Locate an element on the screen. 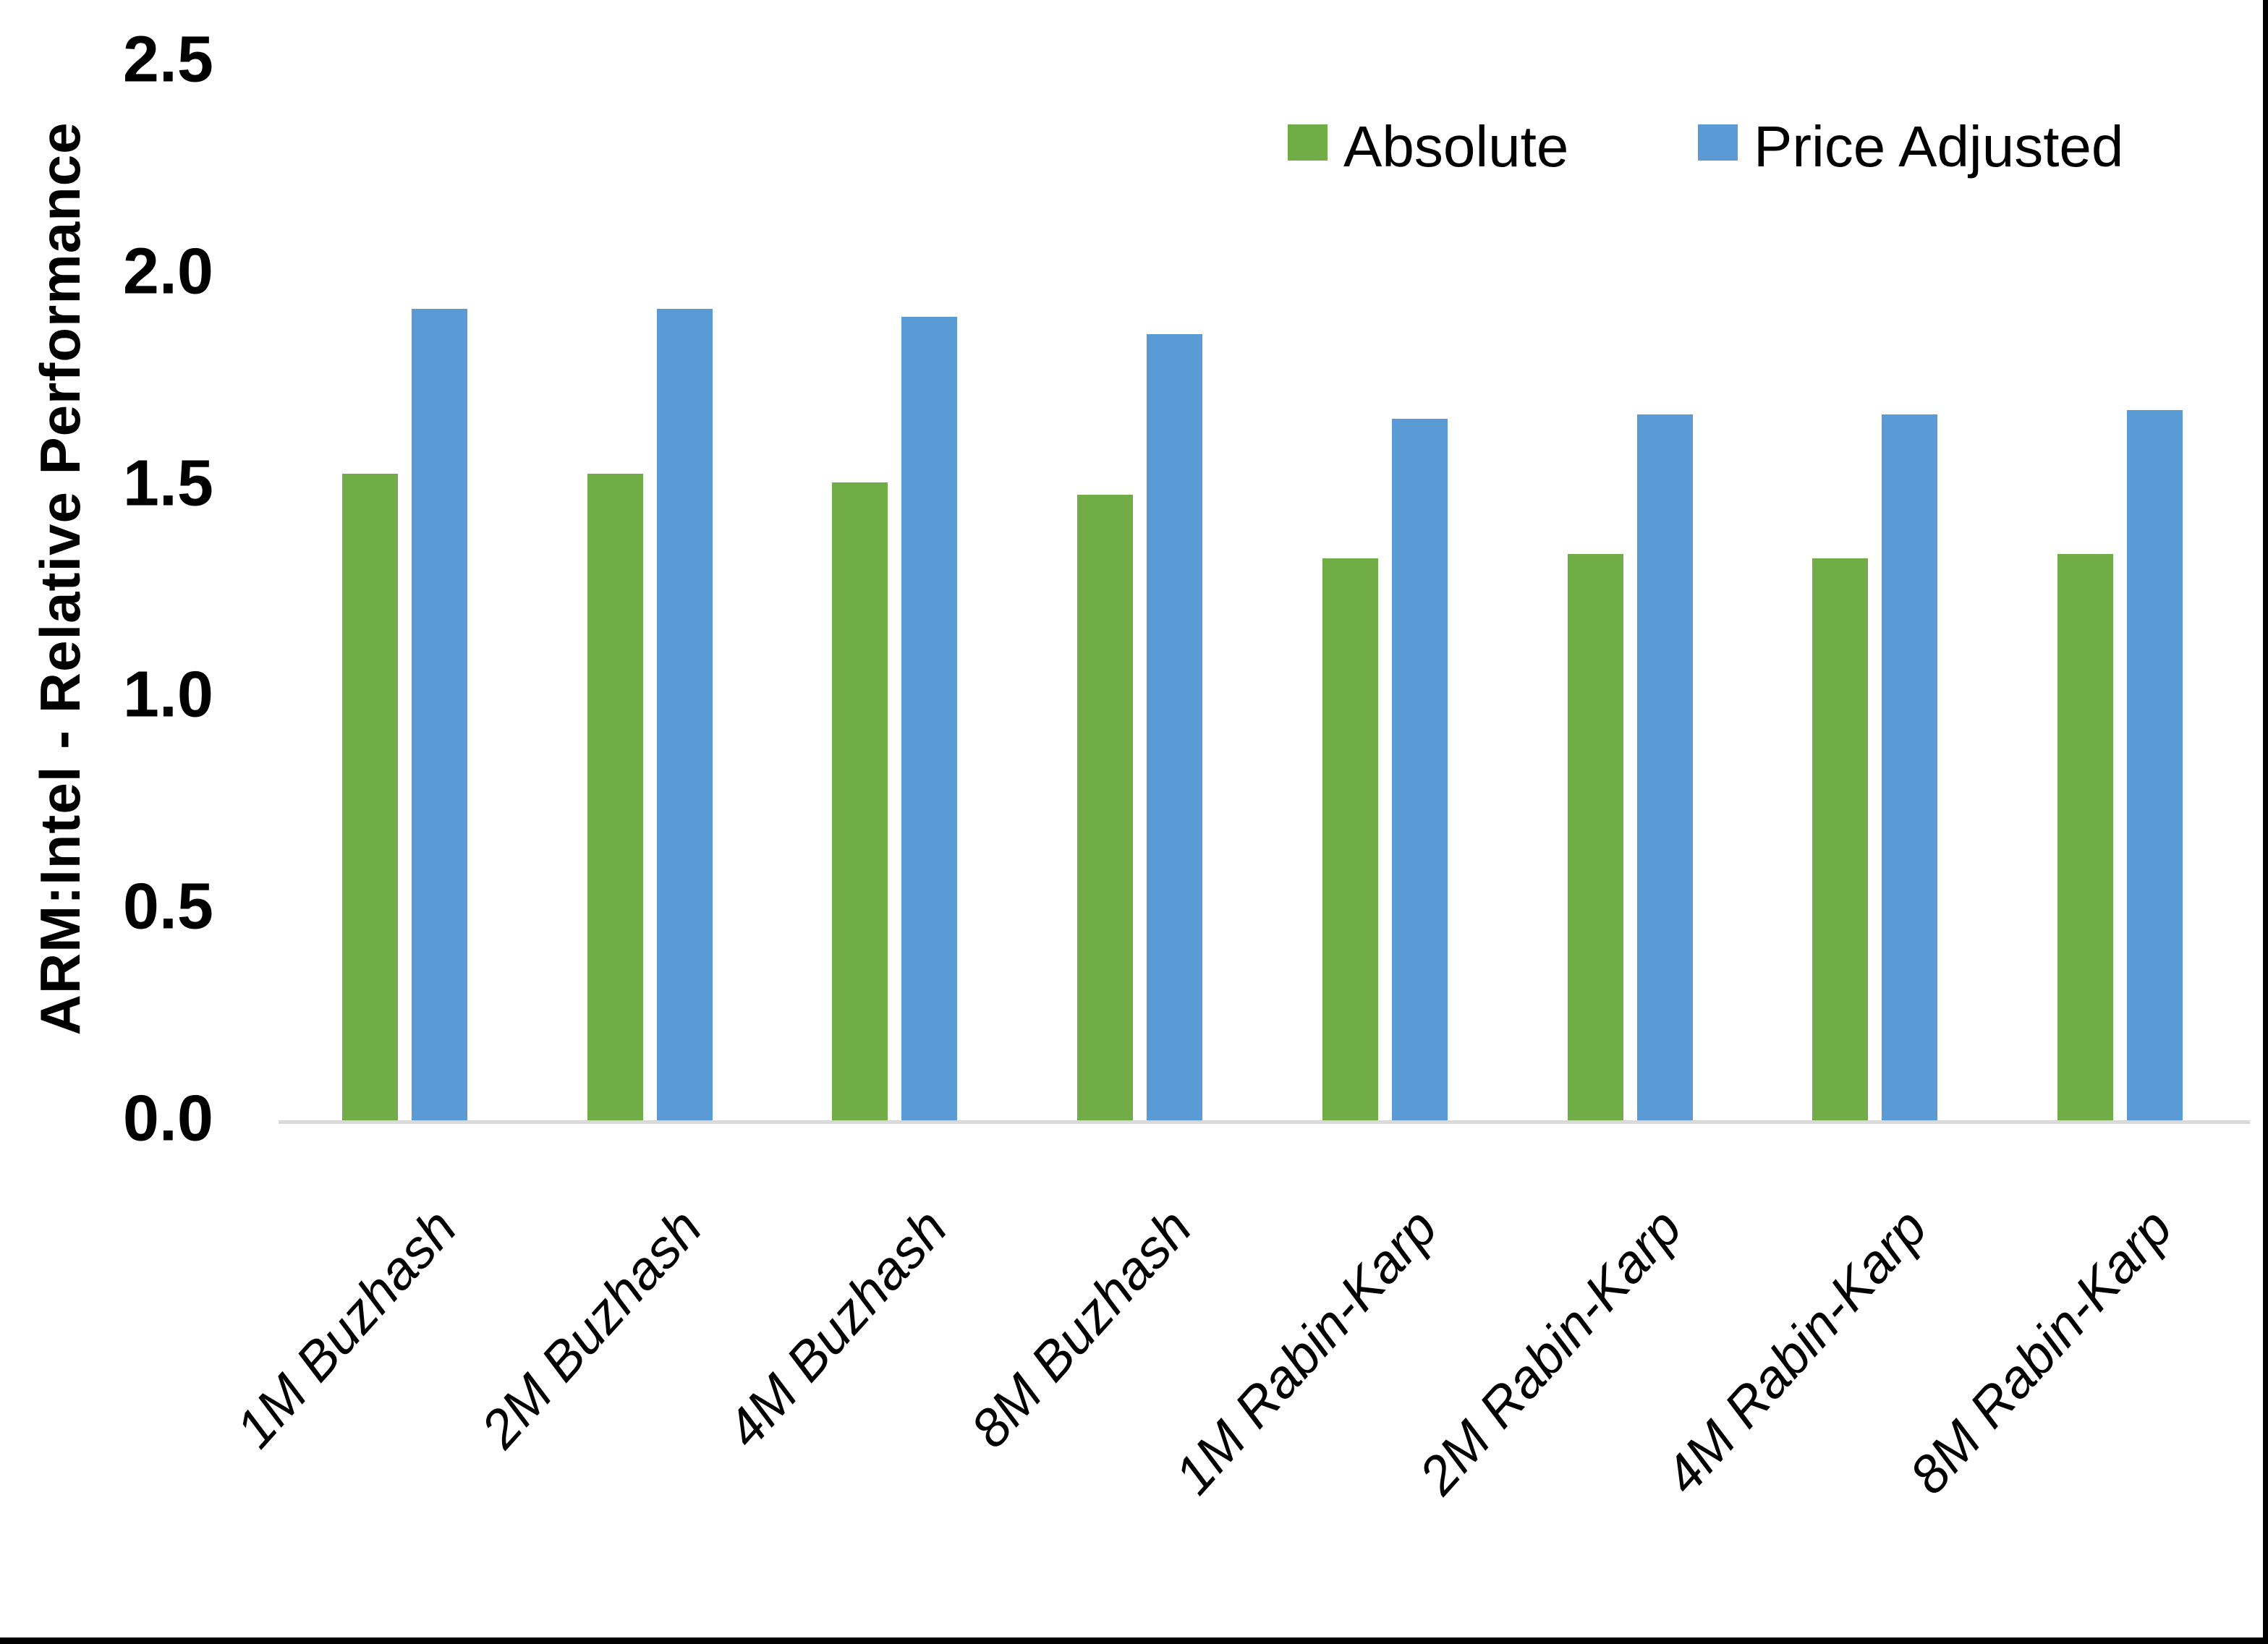  bar-price-adjusted-4m-buzhash is located at coordinates (929, 719).